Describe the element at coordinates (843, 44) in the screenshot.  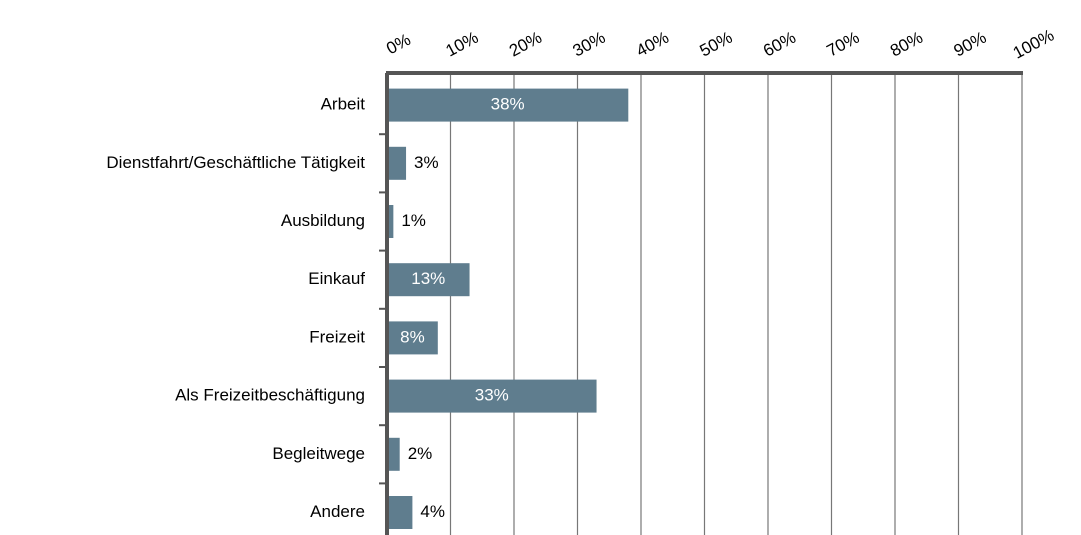
I see `x-tick-label: 70%` at that location.